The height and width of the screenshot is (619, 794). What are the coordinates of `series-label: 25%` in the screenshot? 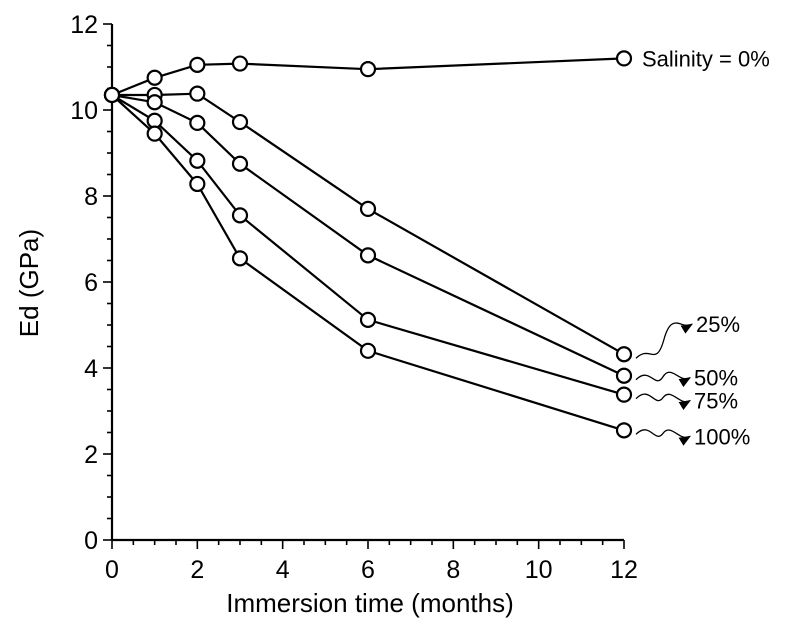 It's located at (718, 324).